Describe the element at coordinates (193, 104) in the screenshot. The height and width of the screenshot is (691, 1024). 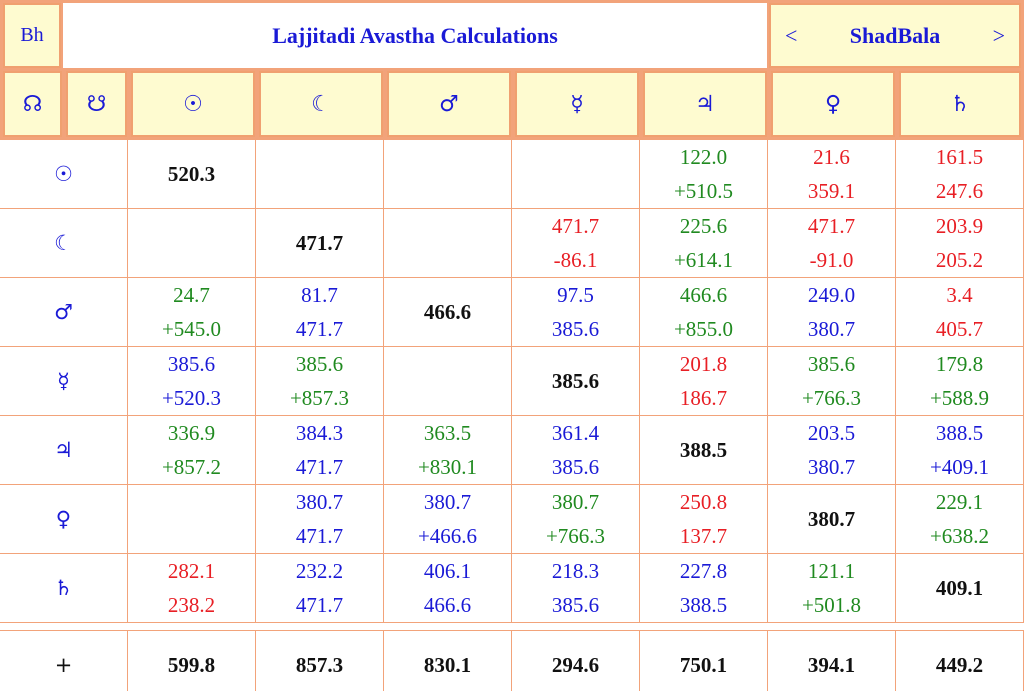
I see `col-header-sun-icon: ☉` at that location.